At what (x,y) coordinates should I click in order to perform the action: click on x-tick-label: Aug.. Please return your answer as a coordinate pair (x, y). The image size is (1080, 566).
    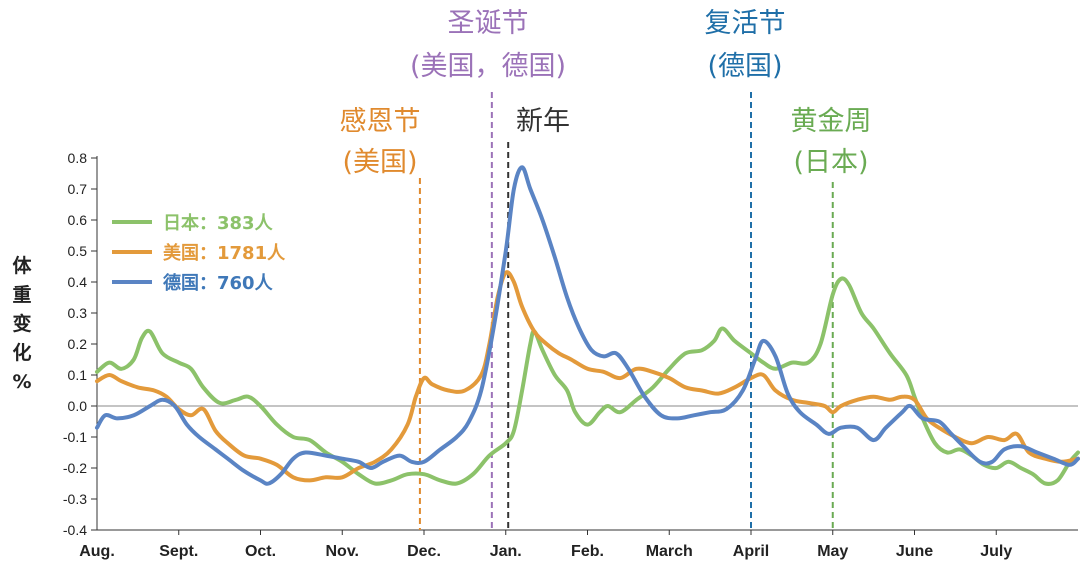
    Looking at the image, I should click on (97, 551).